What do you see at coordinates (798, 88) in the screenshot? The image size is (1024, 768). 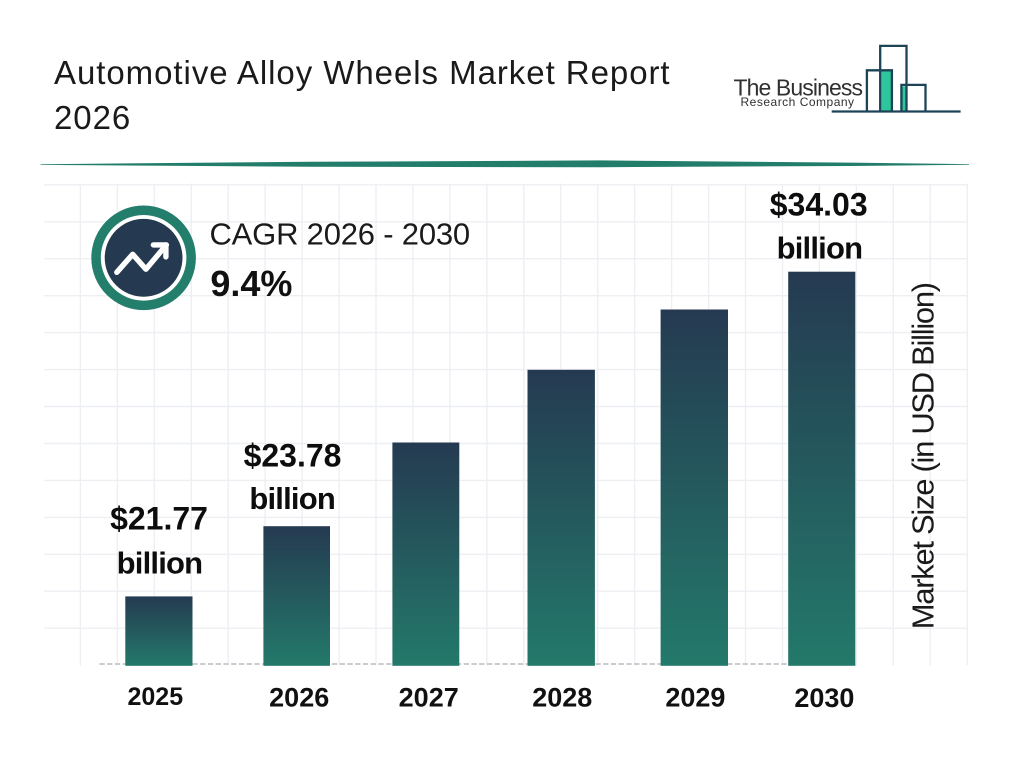 I see `svg-text: The Business` at bounding box center [798, 88].